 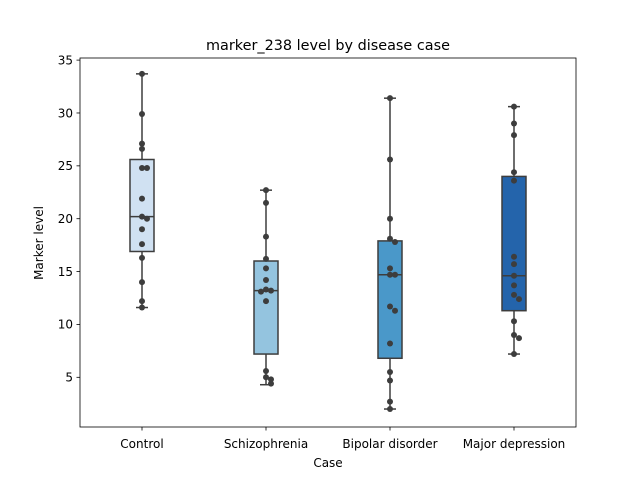 What do you see at coordinates (65, 219) in the screenshot?
I see `y-tick-label: 20` at bounding box center [65, 219].